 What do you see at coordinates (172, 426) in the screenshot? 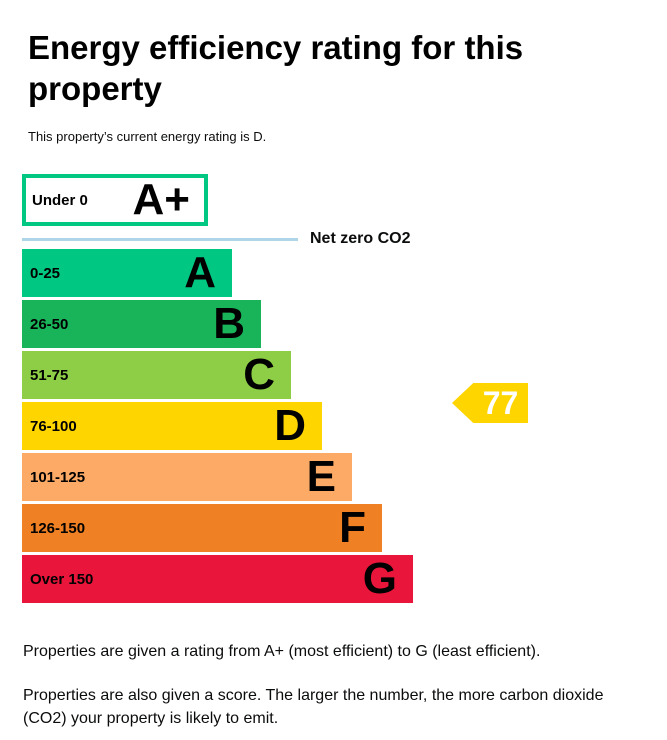
I see `band-d: 76-100 D` at bounding box center [172, 426].